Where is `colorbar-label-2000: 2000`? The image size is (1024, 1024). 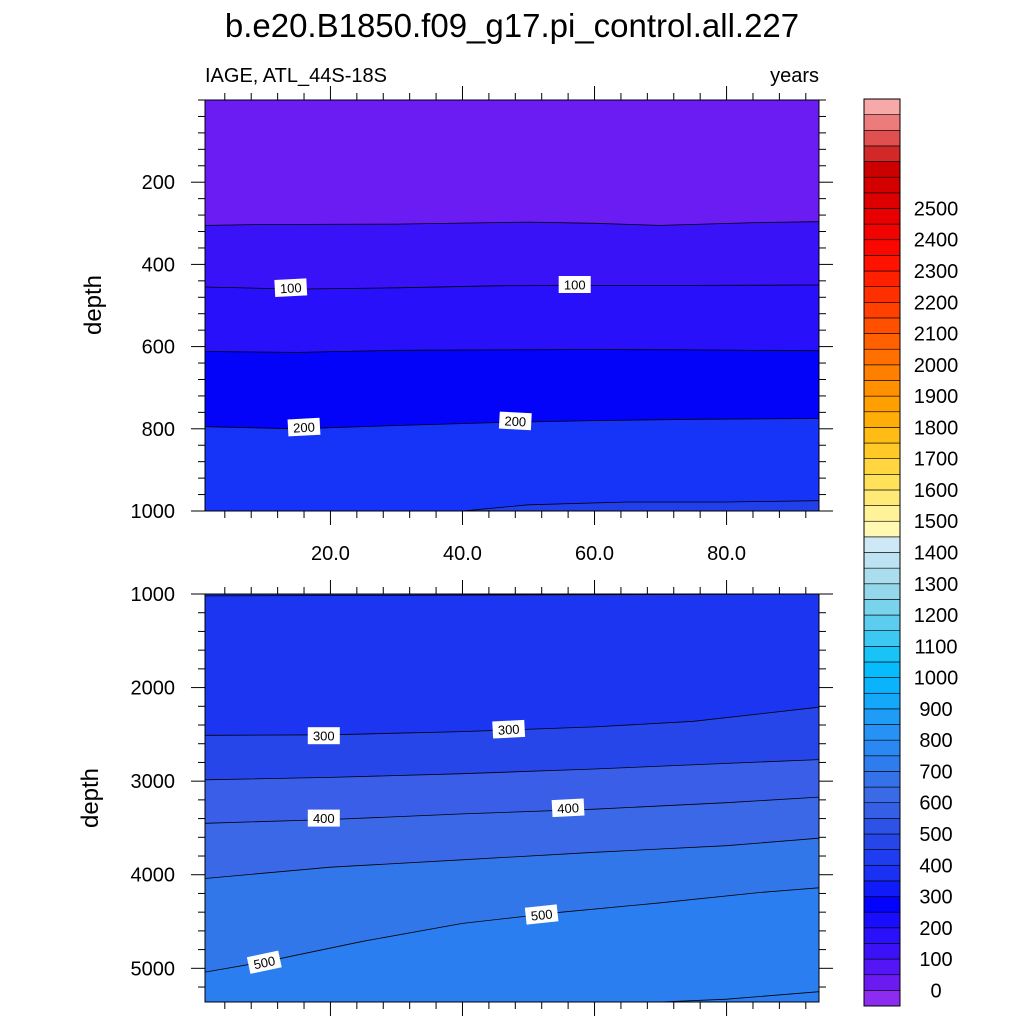
colorbar-label-2000: 2000 is located at coordinates (936, 366).